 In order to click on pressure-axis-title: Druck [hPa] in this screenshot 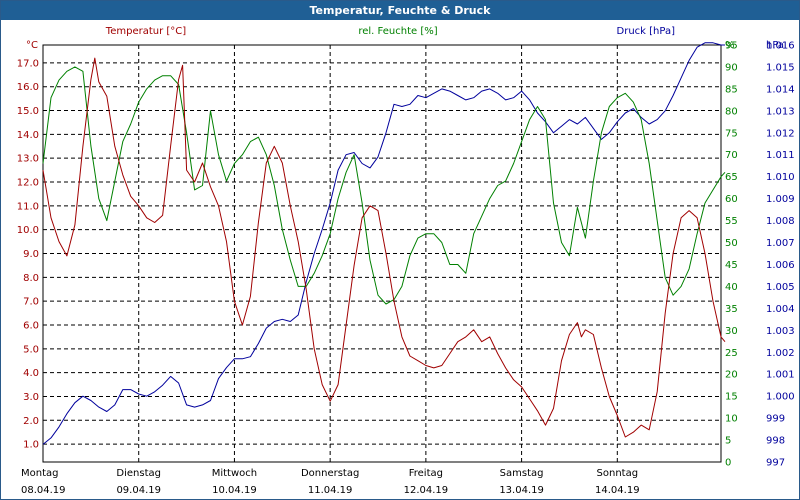, I will do `click(646, 31)`.